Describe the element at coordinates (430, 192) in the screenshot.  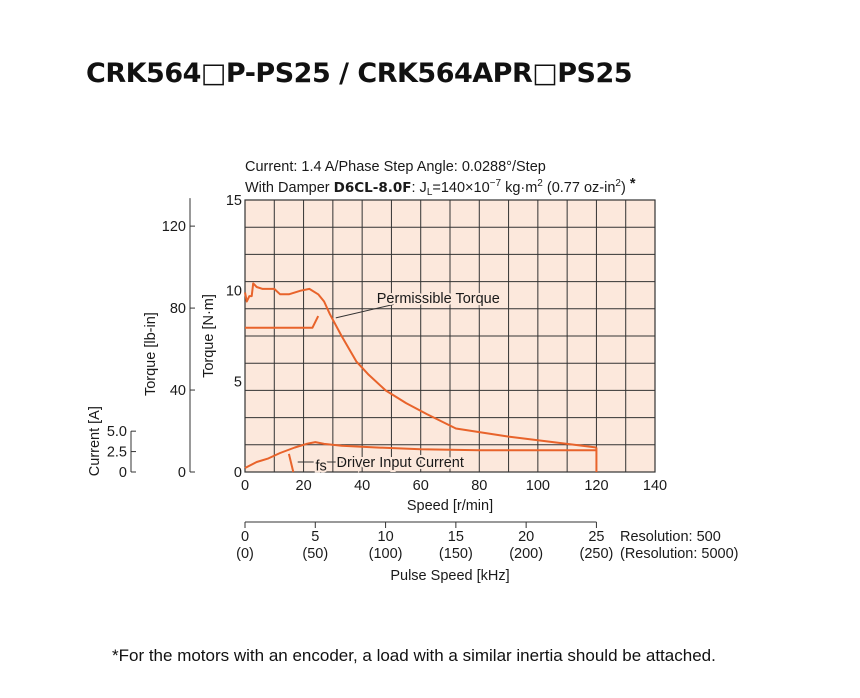
I see `cond-sub: L` at that location.